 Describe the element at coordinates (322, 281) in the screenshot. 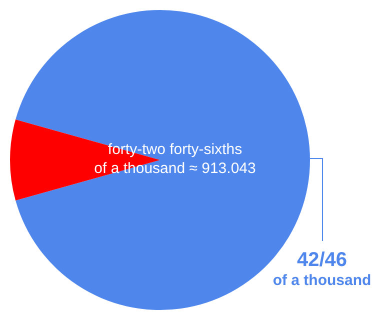

I see `text: of a thousand` at that location.